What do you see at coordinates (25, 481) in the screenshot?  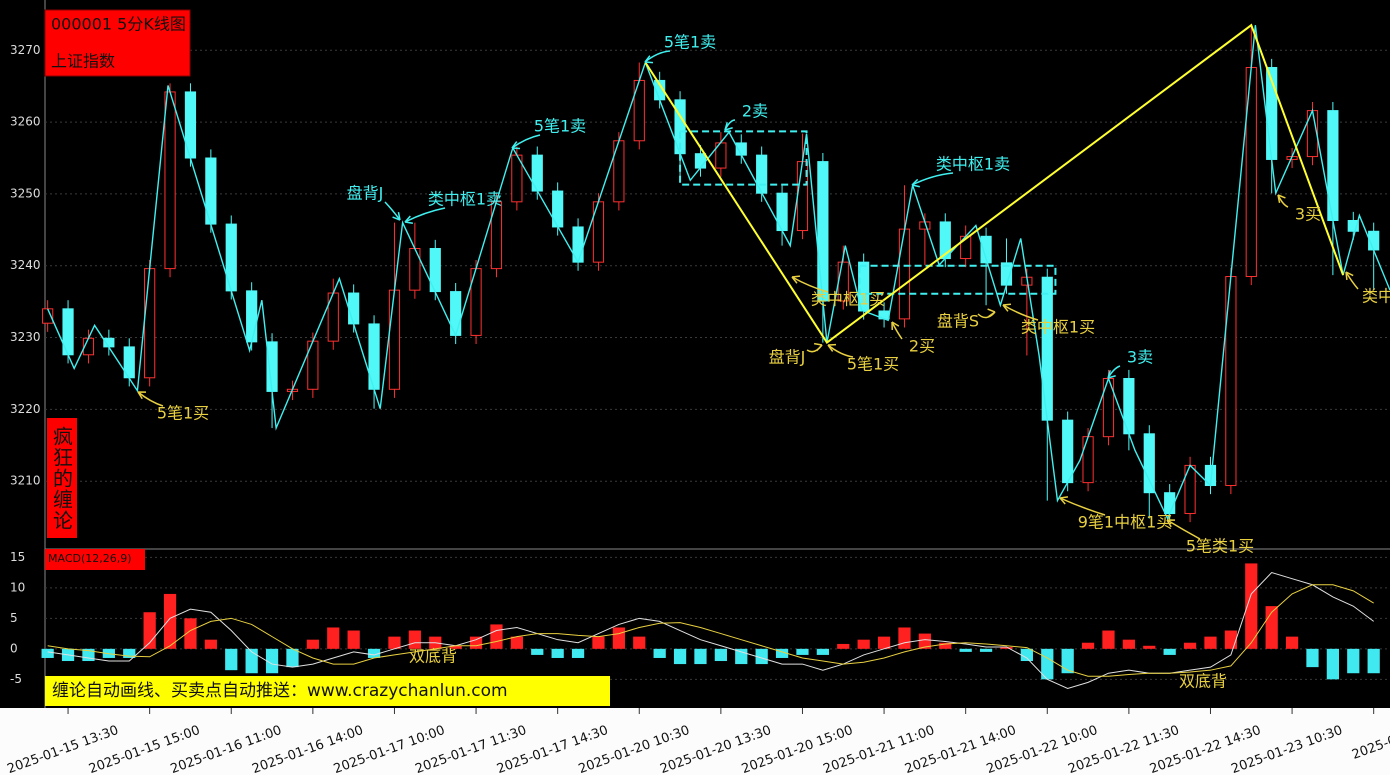 I see `y-tick-label: 3210` at bounding box center [25, 481].